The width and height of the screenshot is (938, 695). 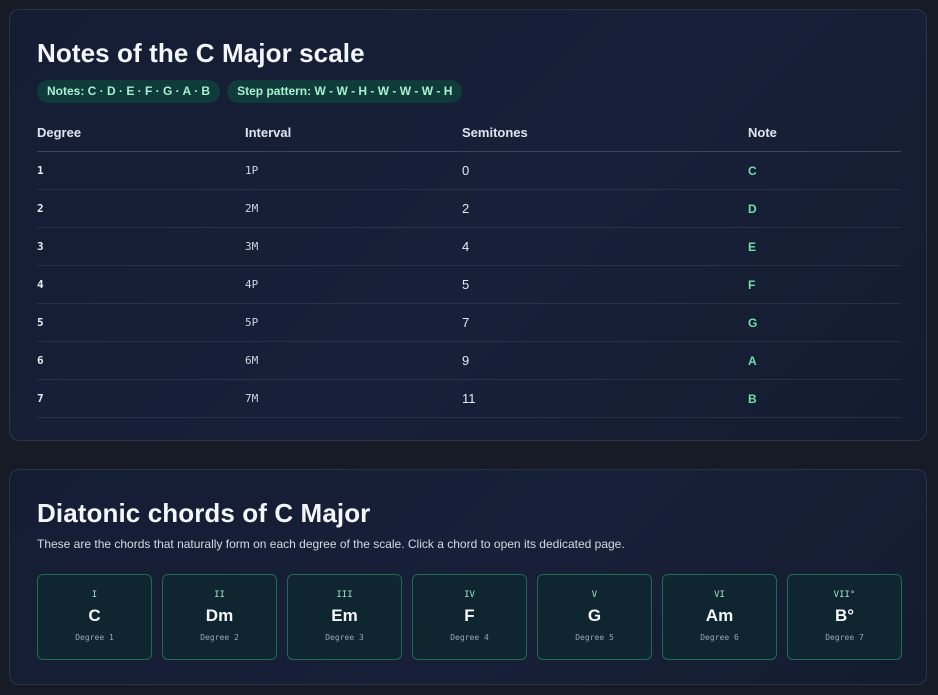 I want to click on chord-degree: Degree 7, so click(x=844, y=637).